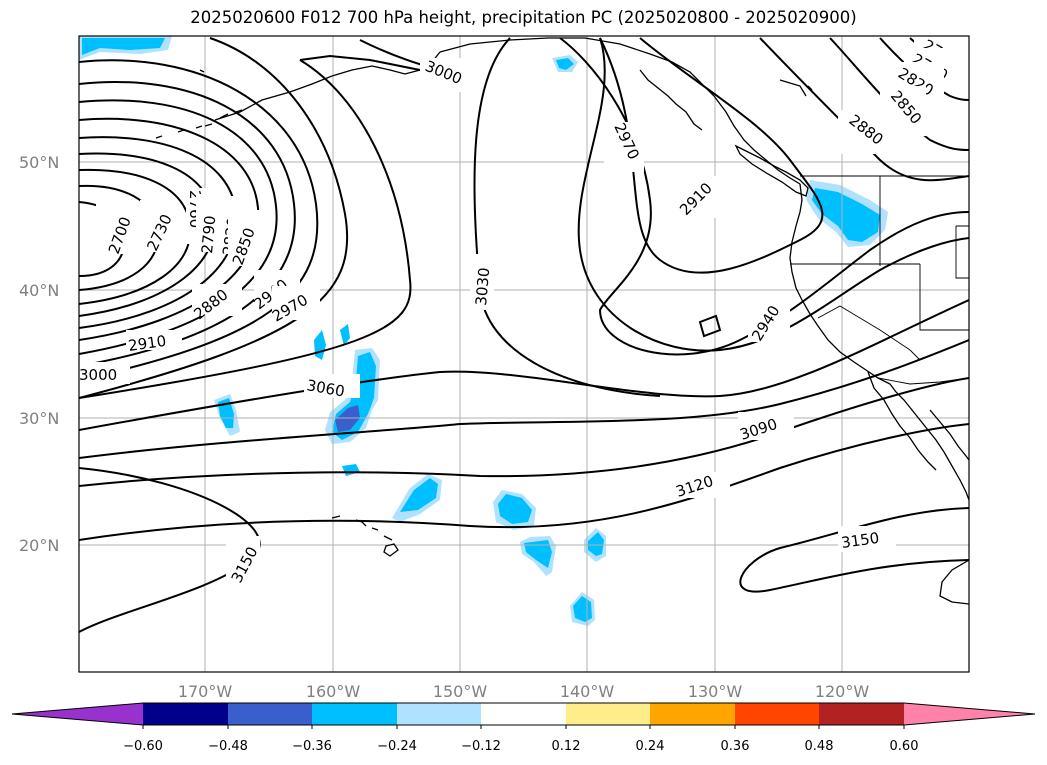 This screenshot has width=1047, height=765. Describe the element at coordinates (771, 170) in the screenshot. I see `coastline-vancouver-island` at that location.